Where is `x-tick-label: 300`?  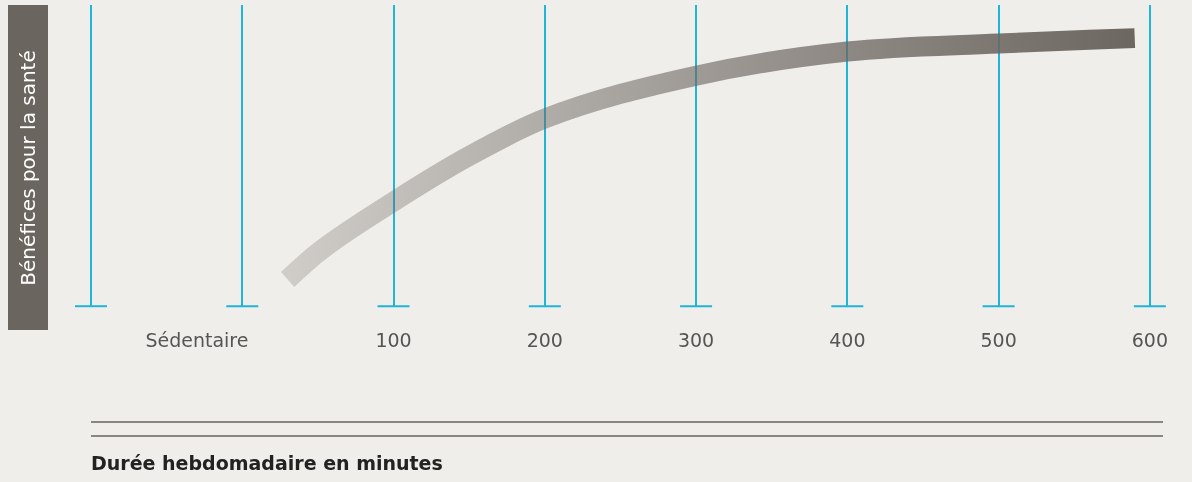 x-tick-label: 300 is located at coordinates (696, 339).